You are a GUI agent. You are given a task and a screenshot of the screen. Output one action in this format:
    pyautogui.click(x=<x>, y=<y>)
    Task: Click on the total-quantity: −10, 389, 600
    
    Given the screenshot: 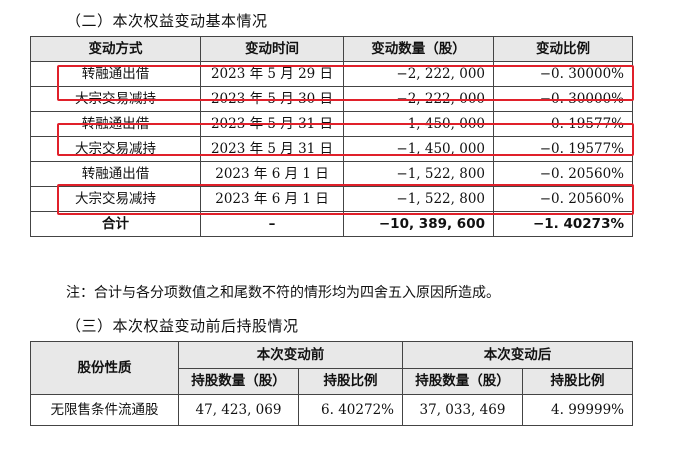 What is the action you would take?
    pyautogui.click(x=418, y=224)
    